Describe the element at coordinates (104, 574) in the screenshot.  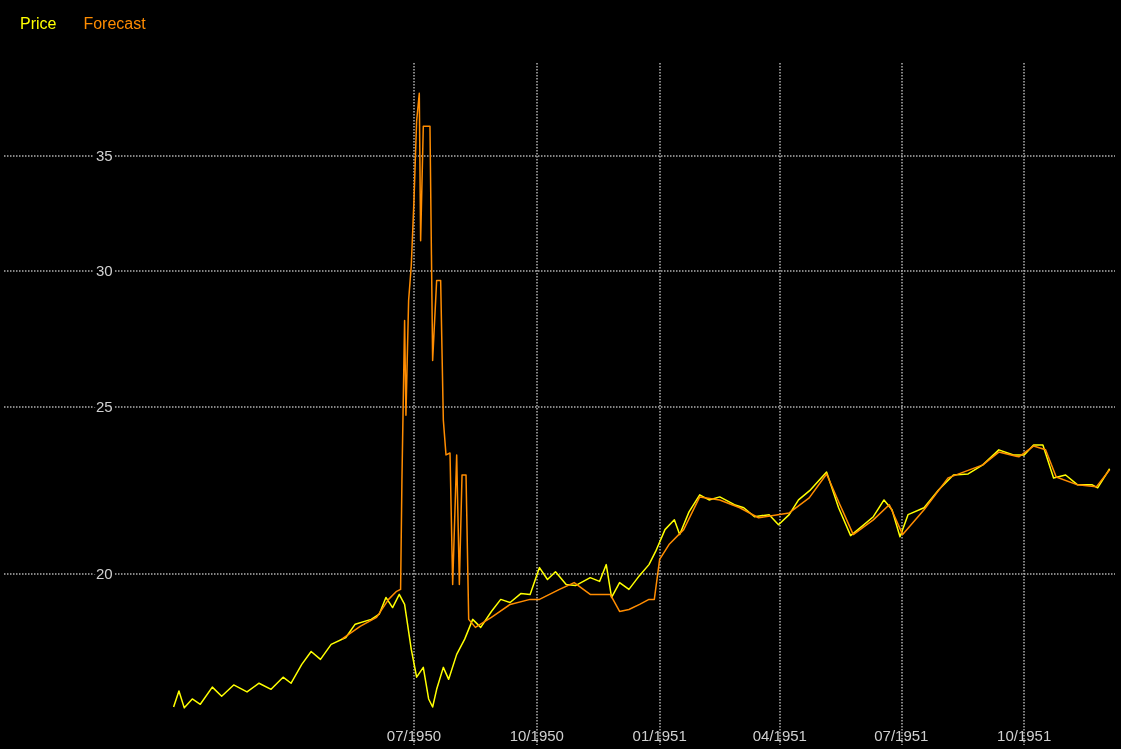
I see `y-tick-label: 20` at that location.